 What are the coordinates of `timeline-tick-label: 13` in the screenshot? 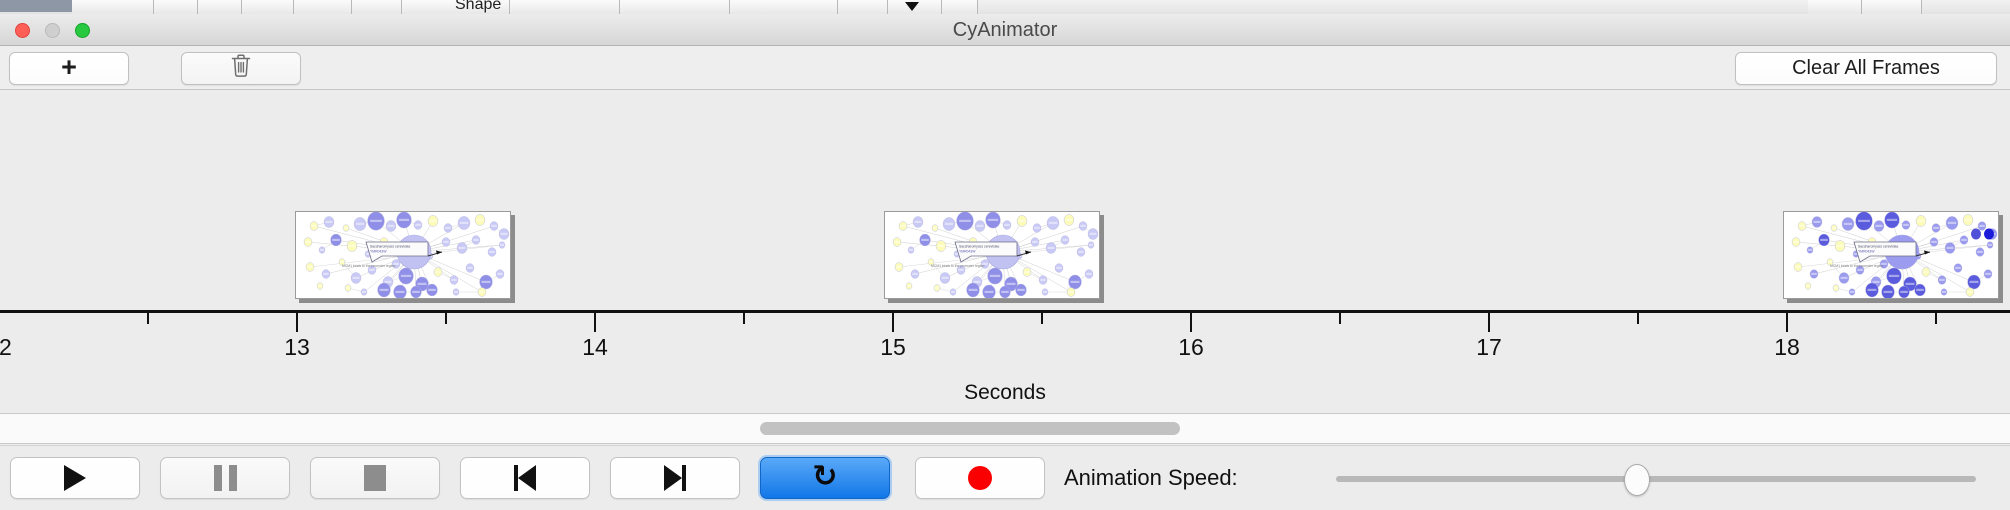 It's located at (297, 347).